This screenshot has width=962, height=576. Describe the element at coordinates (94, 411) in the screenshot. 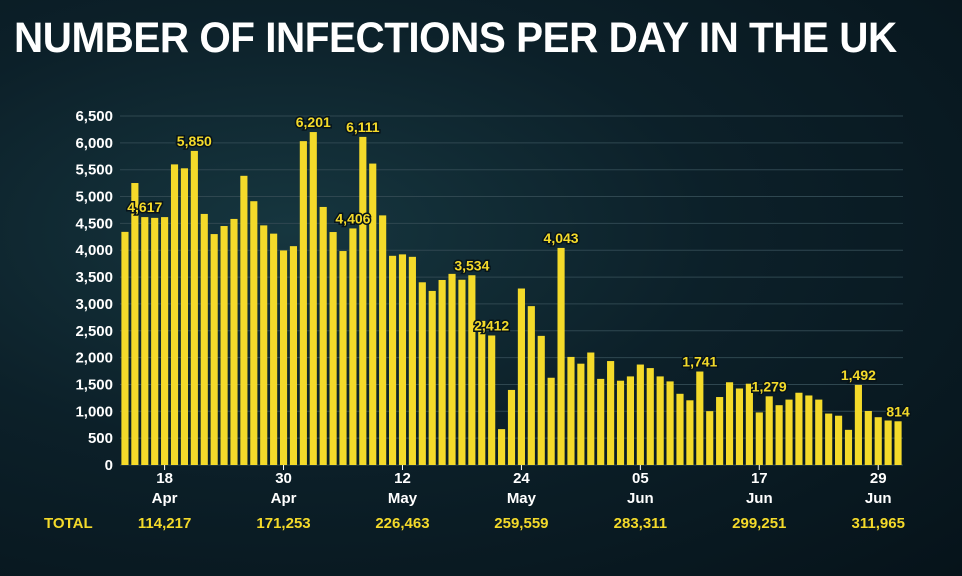

I see `y-tick-label: 1,000` at that location.